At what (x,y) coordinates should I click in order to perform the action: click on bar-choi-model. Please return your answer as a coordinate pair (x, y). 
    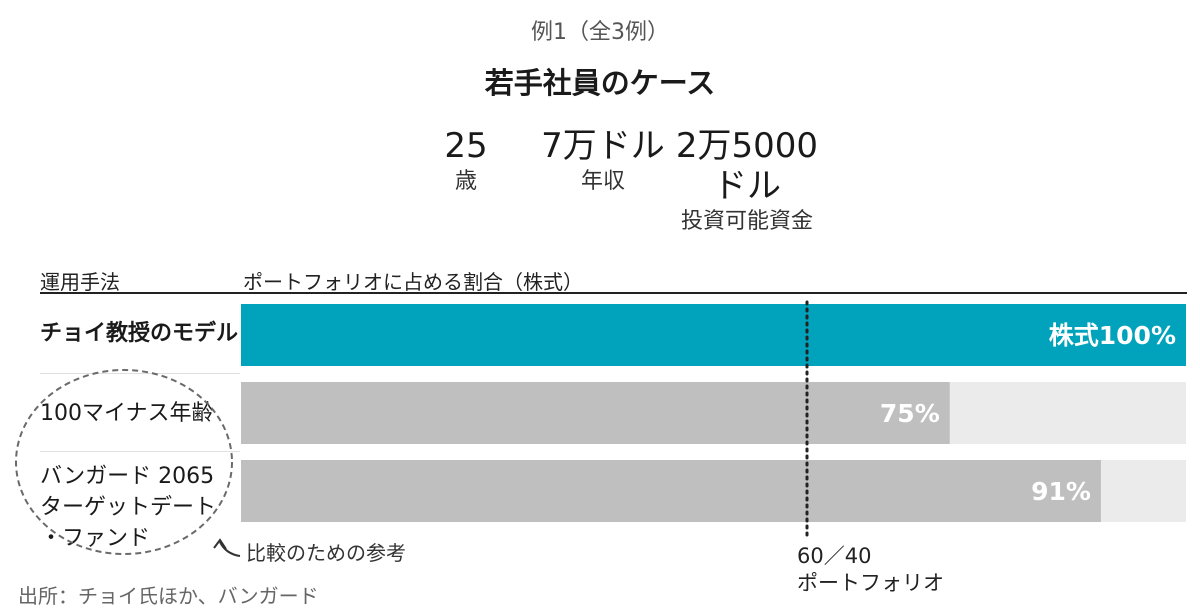
    Looking at the image, I should click on (713, 335).